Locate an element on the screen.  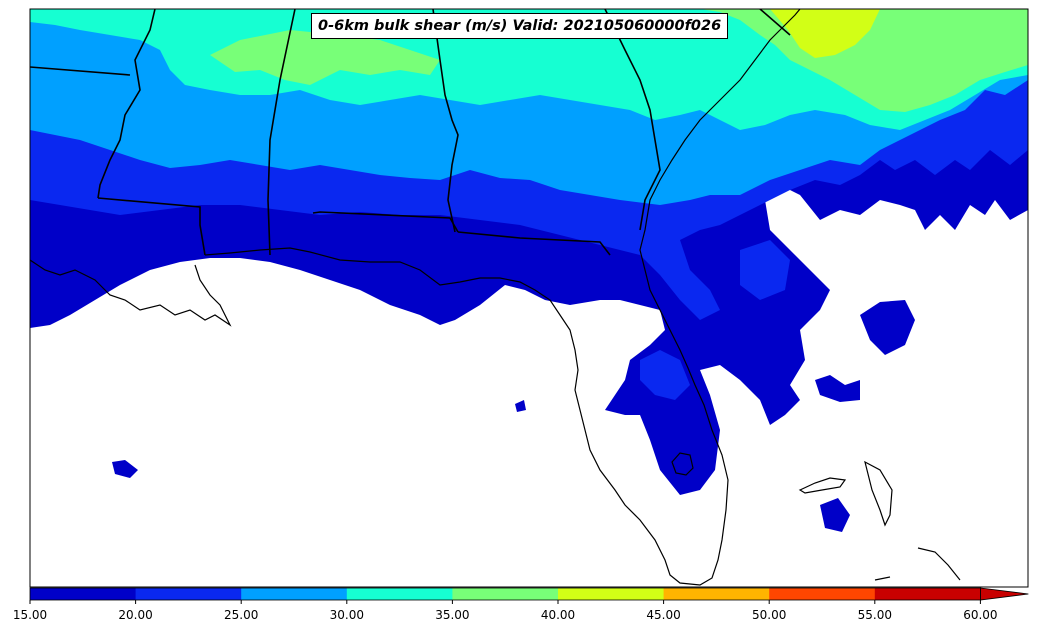
colorbar-tick-label: 20.00 is located at coordinates (135, 615).